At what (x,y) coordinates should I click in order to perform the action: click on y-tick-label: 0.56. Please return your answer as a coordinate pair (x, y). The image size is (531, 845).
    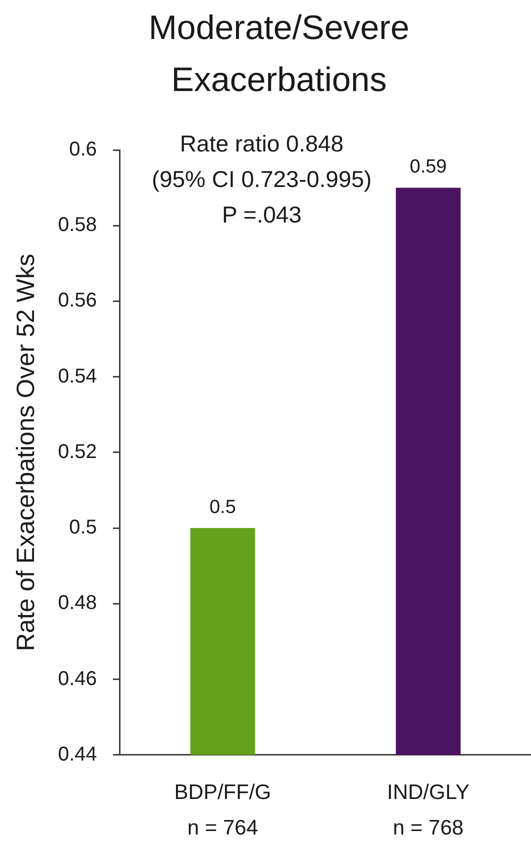
    Looking at the image, I should click on (77, 301).